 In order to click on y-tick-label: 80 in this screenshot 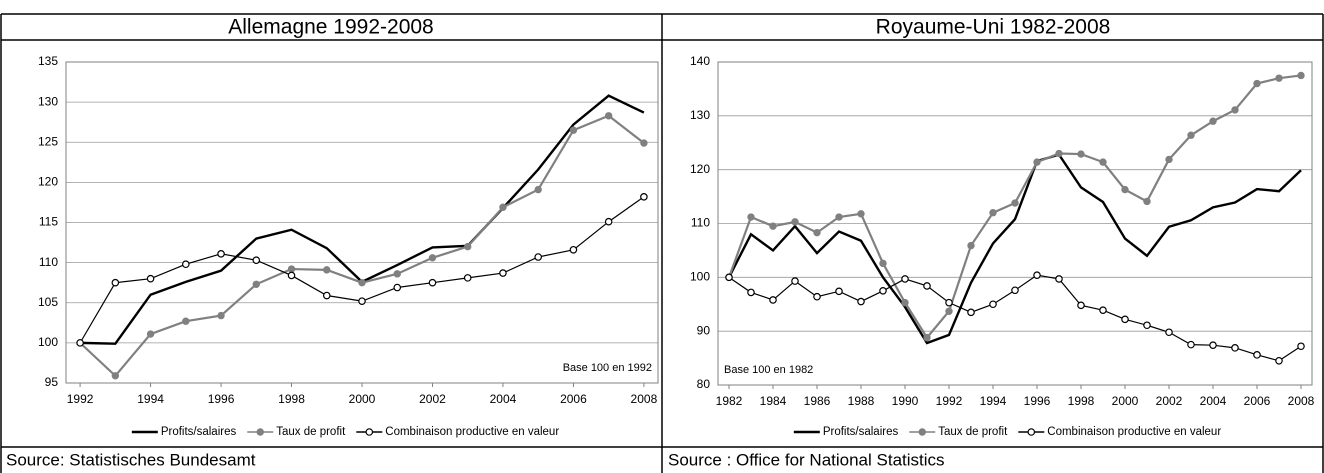, I will do `click(704, 384)`.